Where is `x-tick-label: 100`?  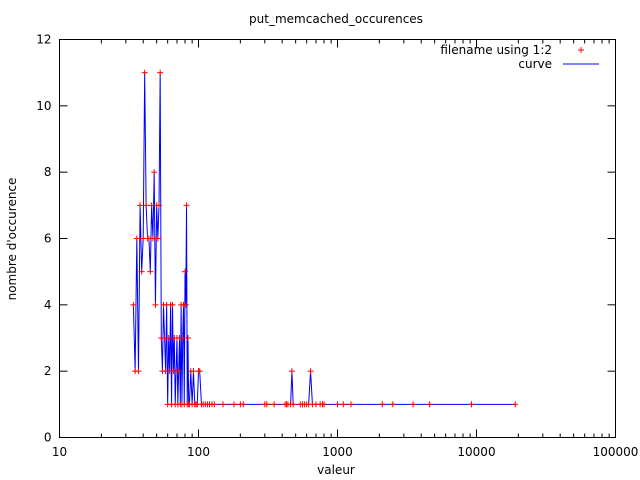
x-tick-label: 100 is located at coordinates (198, 452).